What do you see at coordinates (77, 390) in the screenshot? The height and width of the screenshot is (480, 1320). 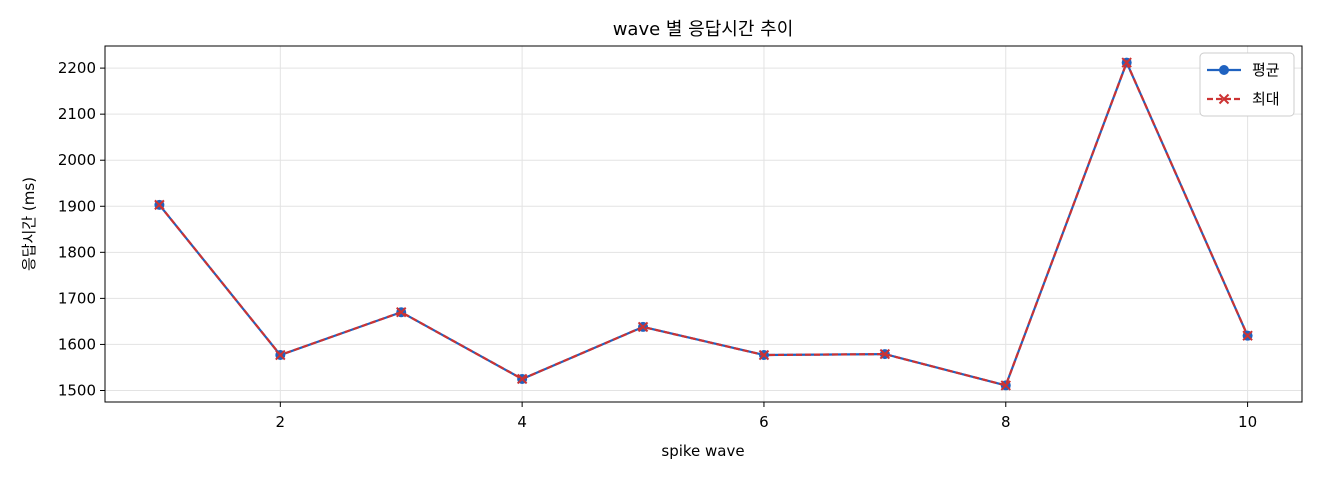 I see `y-tick-label: 1500` at bounding box center [77, 390].